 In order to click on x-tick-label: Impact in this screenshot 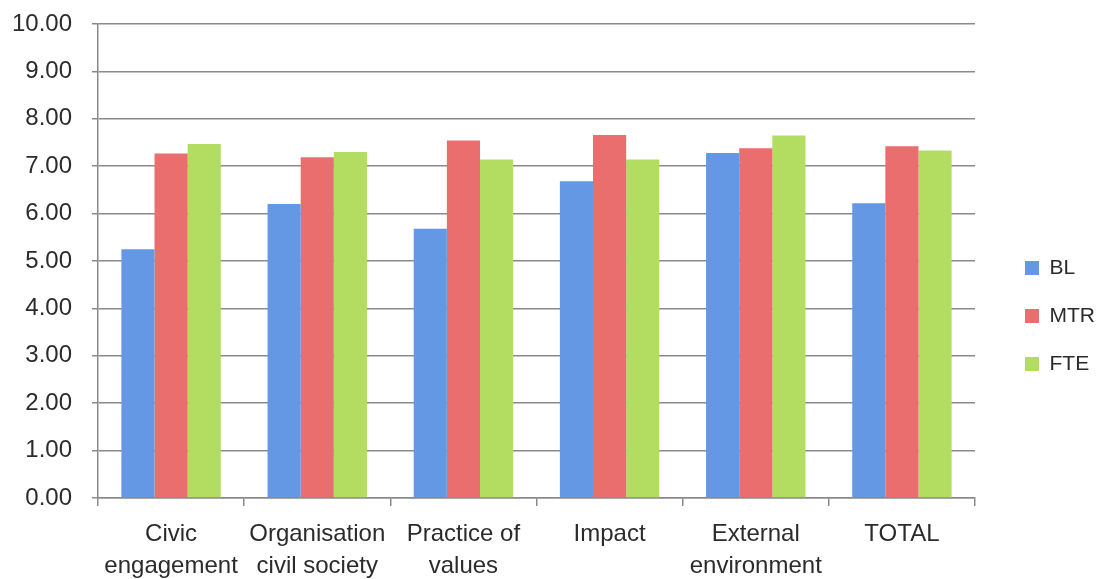, I will do `click(609, 532)`.